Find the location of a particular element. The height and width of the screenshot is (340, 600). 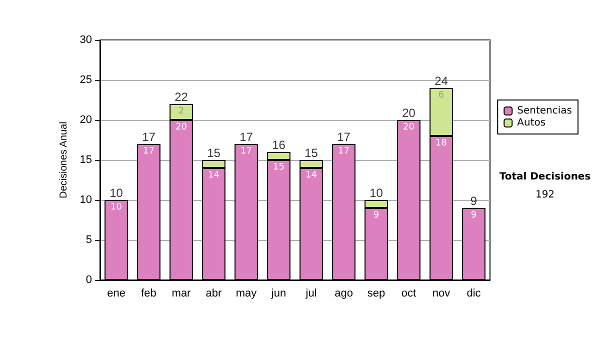

y-tick-label: 25 is located at coordinates (86, 80).